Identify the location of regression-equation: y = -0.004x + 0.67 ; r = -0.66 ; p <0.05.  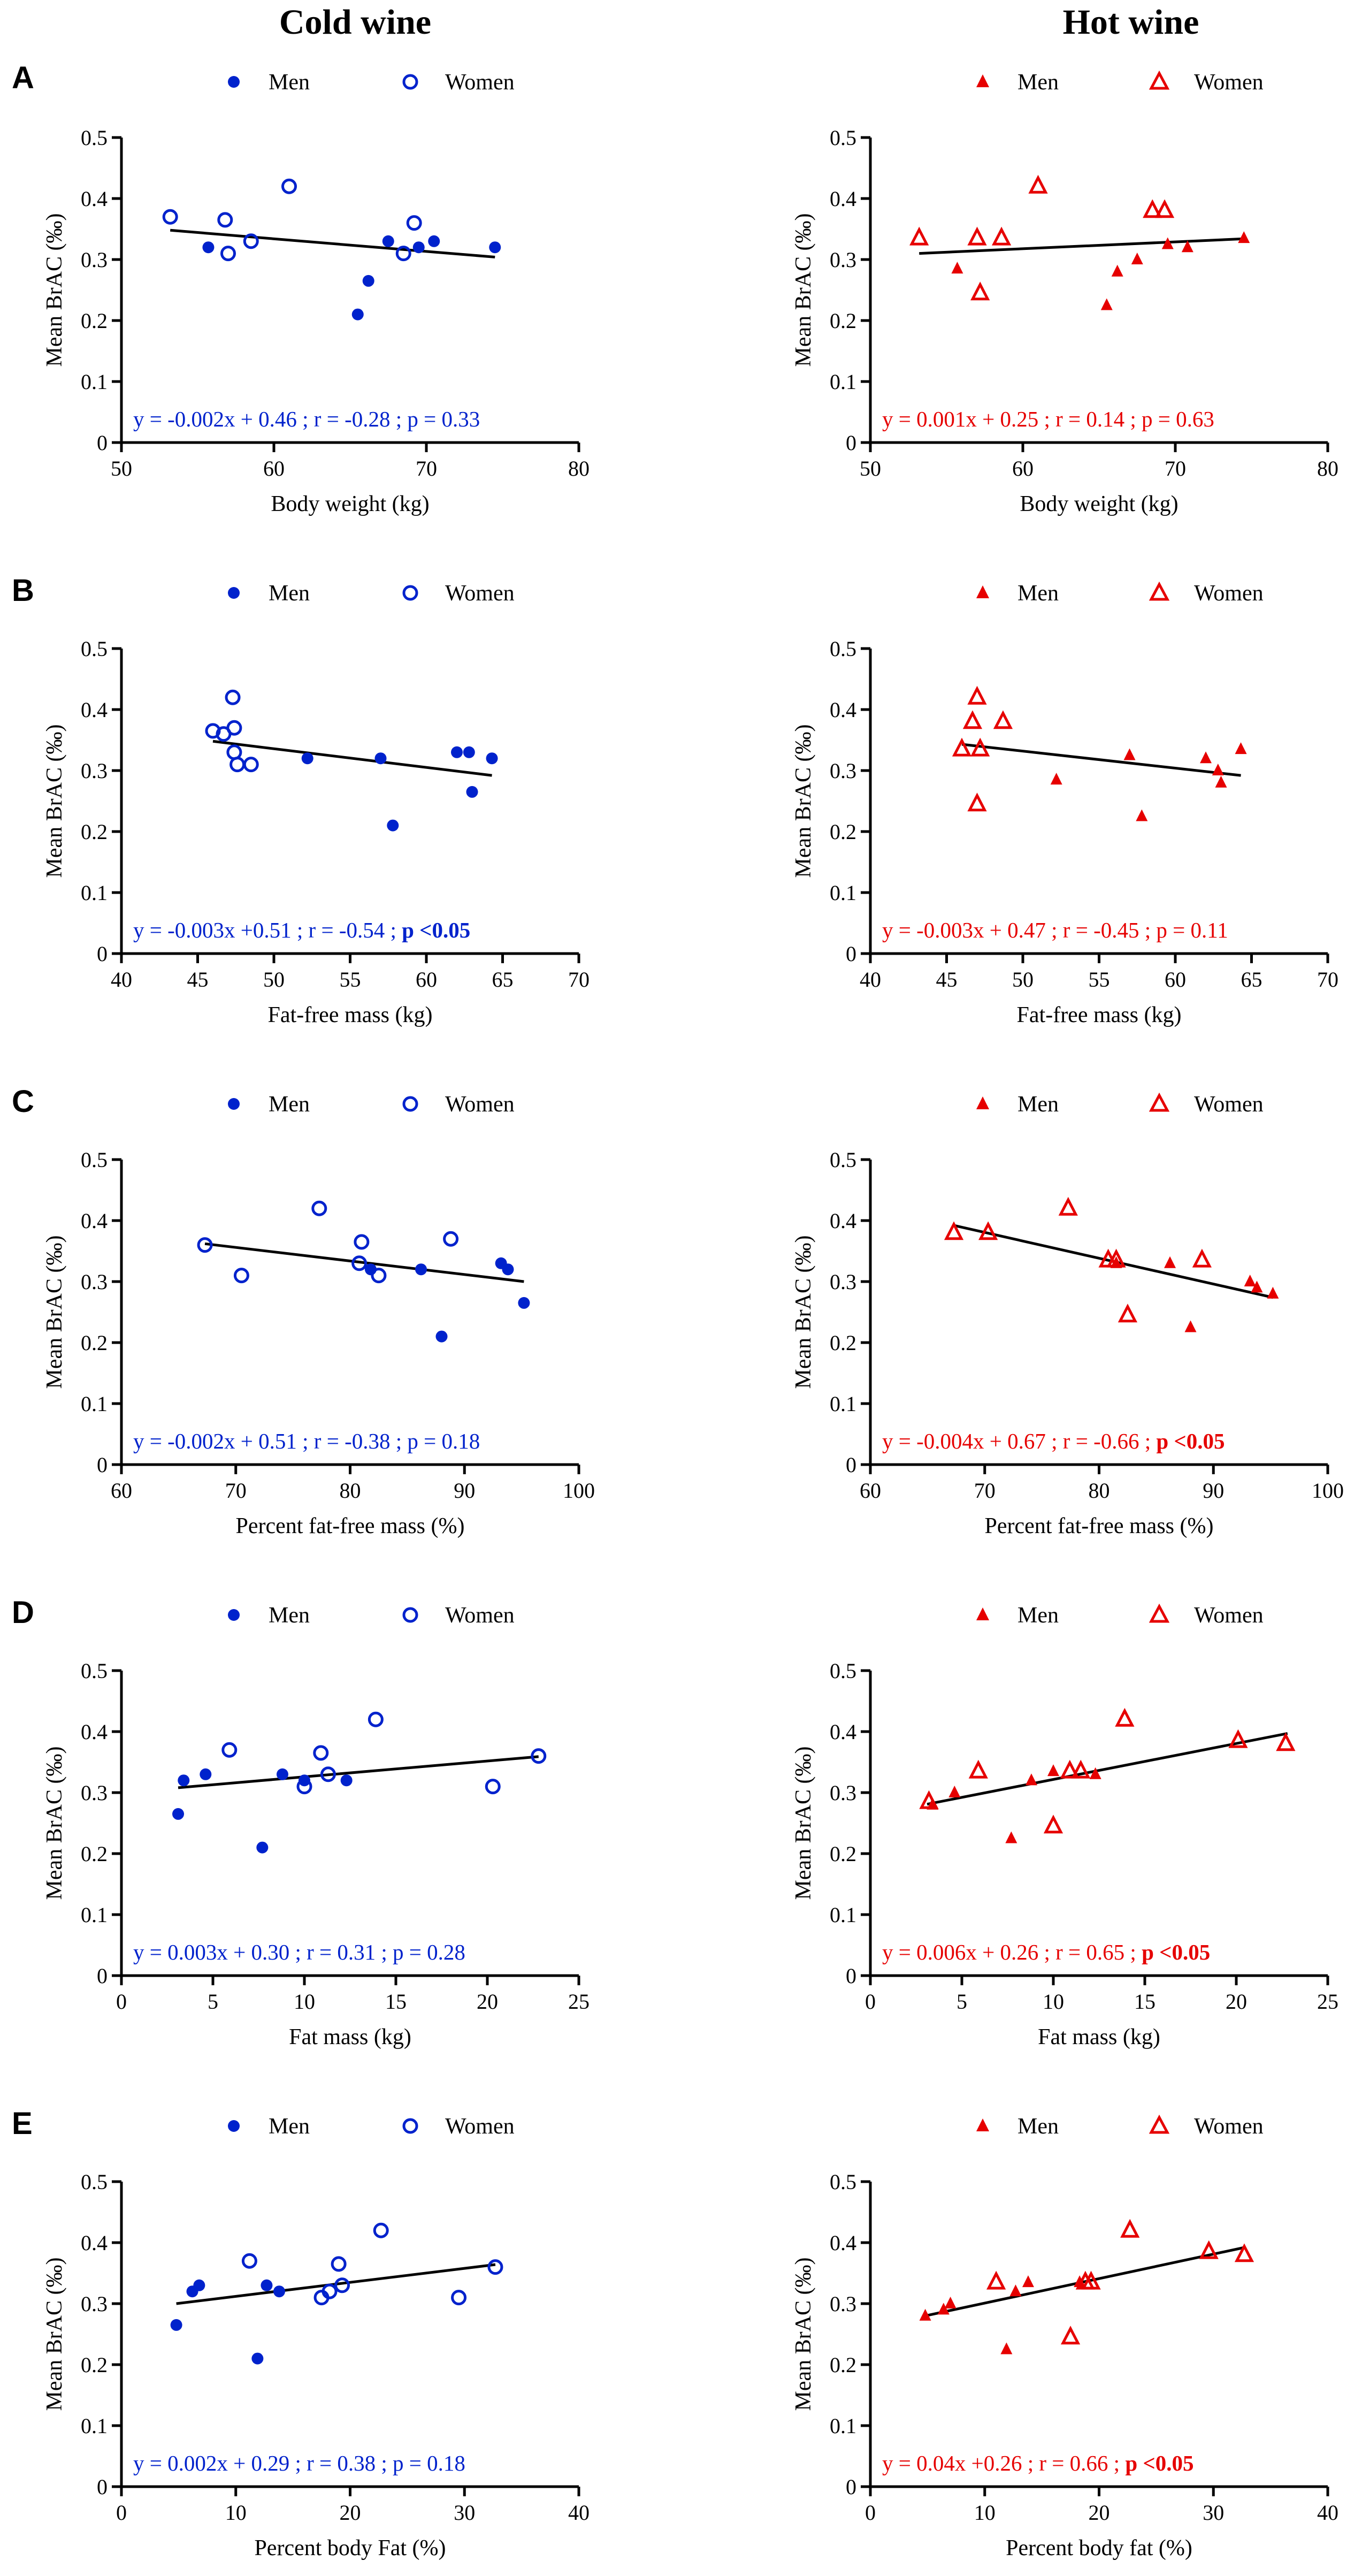
(1054, 1441).